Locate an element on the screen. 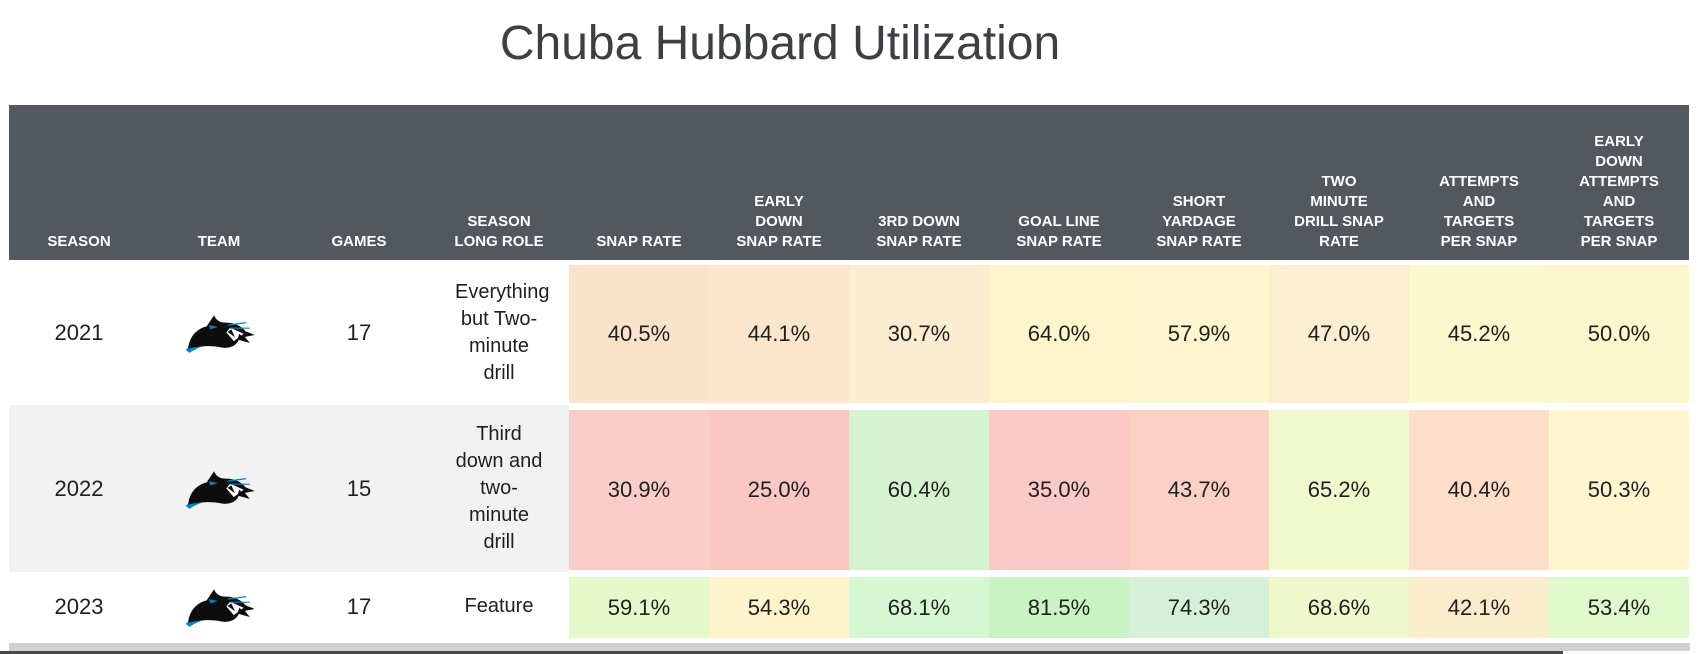  bottom-edge-bar is located at coordinates (781, 652).